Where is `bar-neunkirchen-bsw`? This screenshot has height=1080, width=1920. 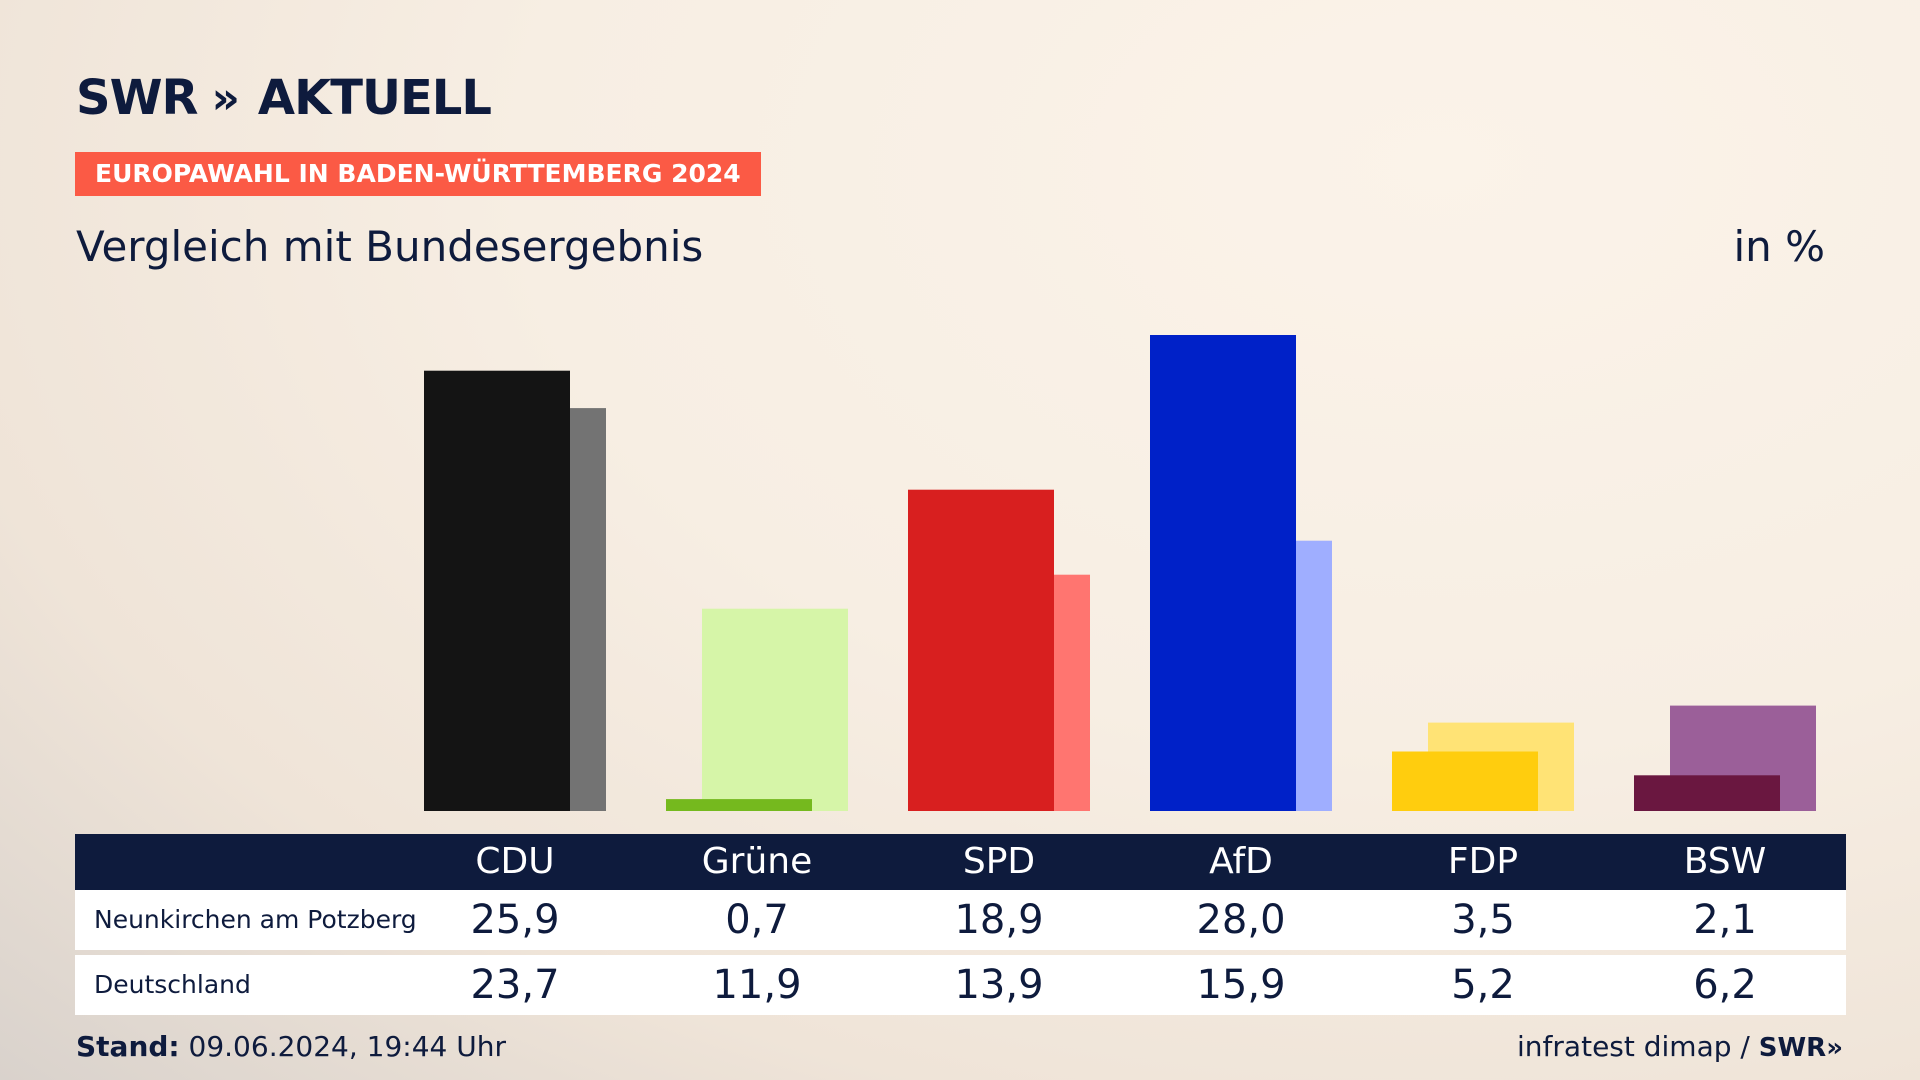 bar-neunkirchen-bsw is located at coordinates (1707, 793).